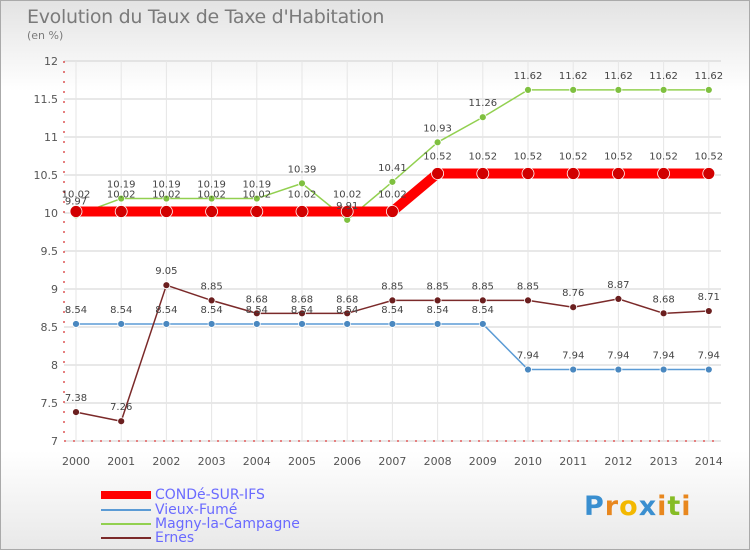  Describe the element at coordinates (594, 506) in the screenshot. I see `logo-letter: P` at that location.